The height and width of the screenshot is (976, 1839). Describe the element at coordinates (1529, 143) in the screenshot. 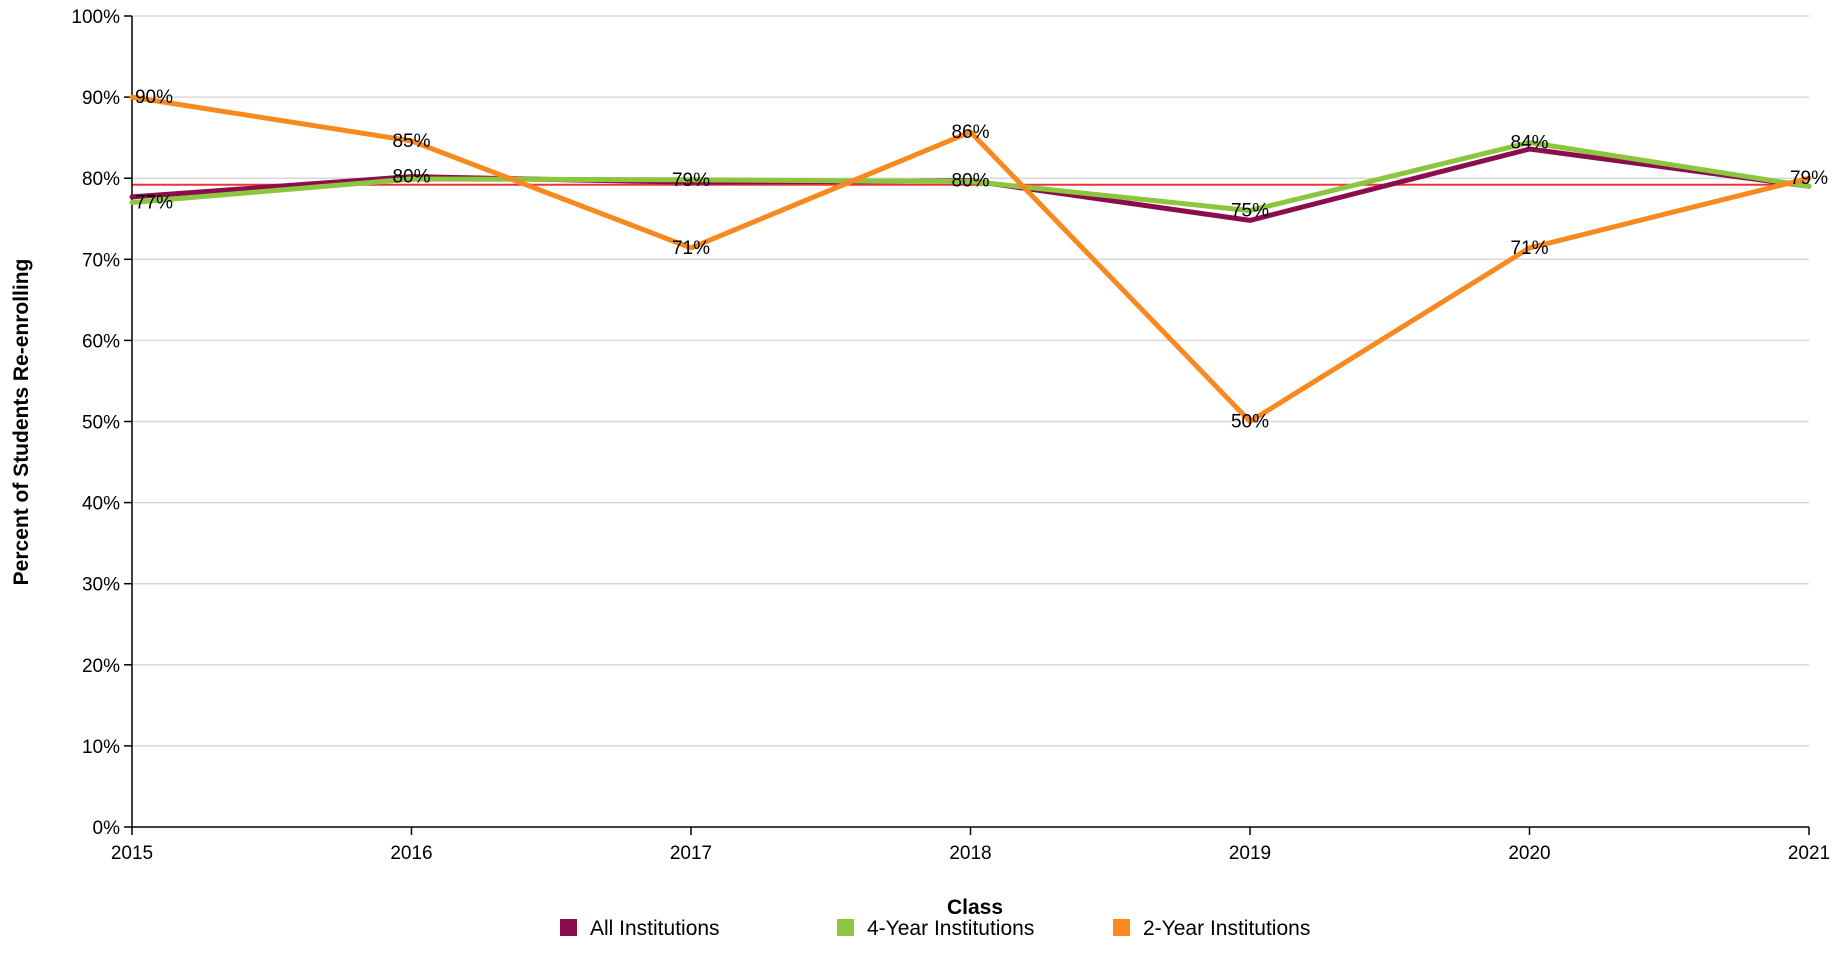

I see `data-label: 84%` at that location.